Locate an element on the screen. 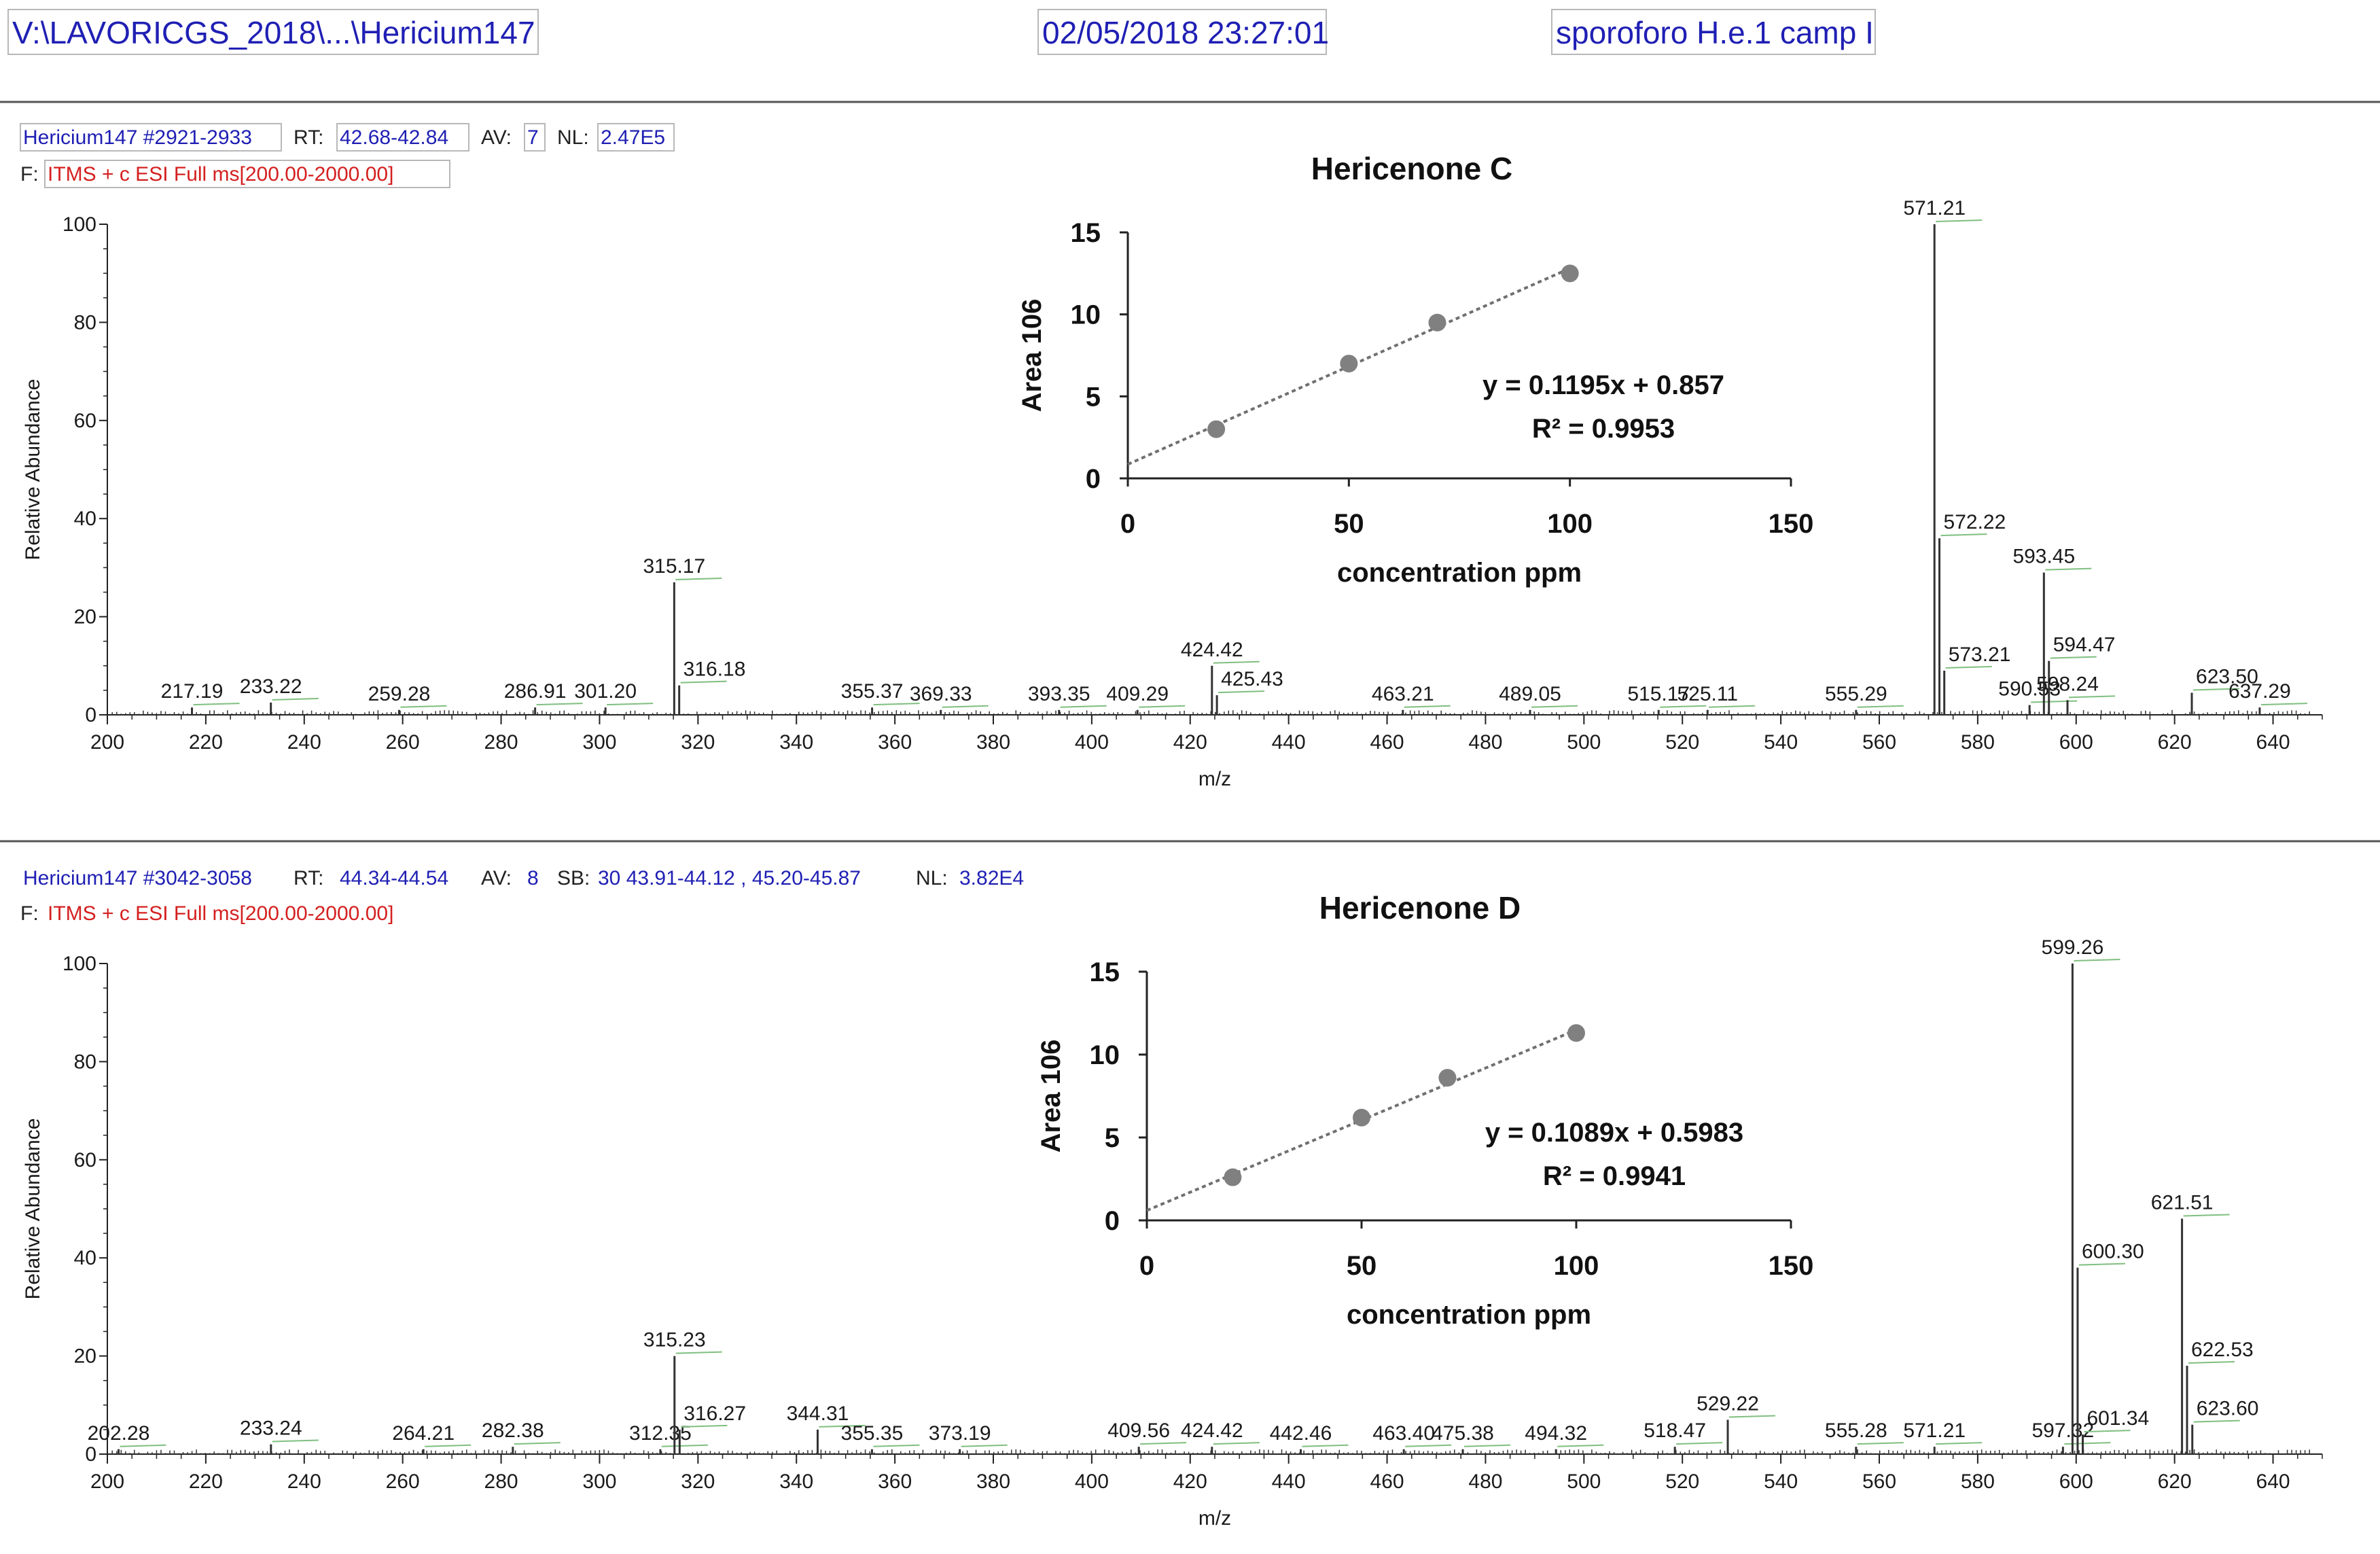  peak-label: 572.22 is located at coordinates (1975, 522).